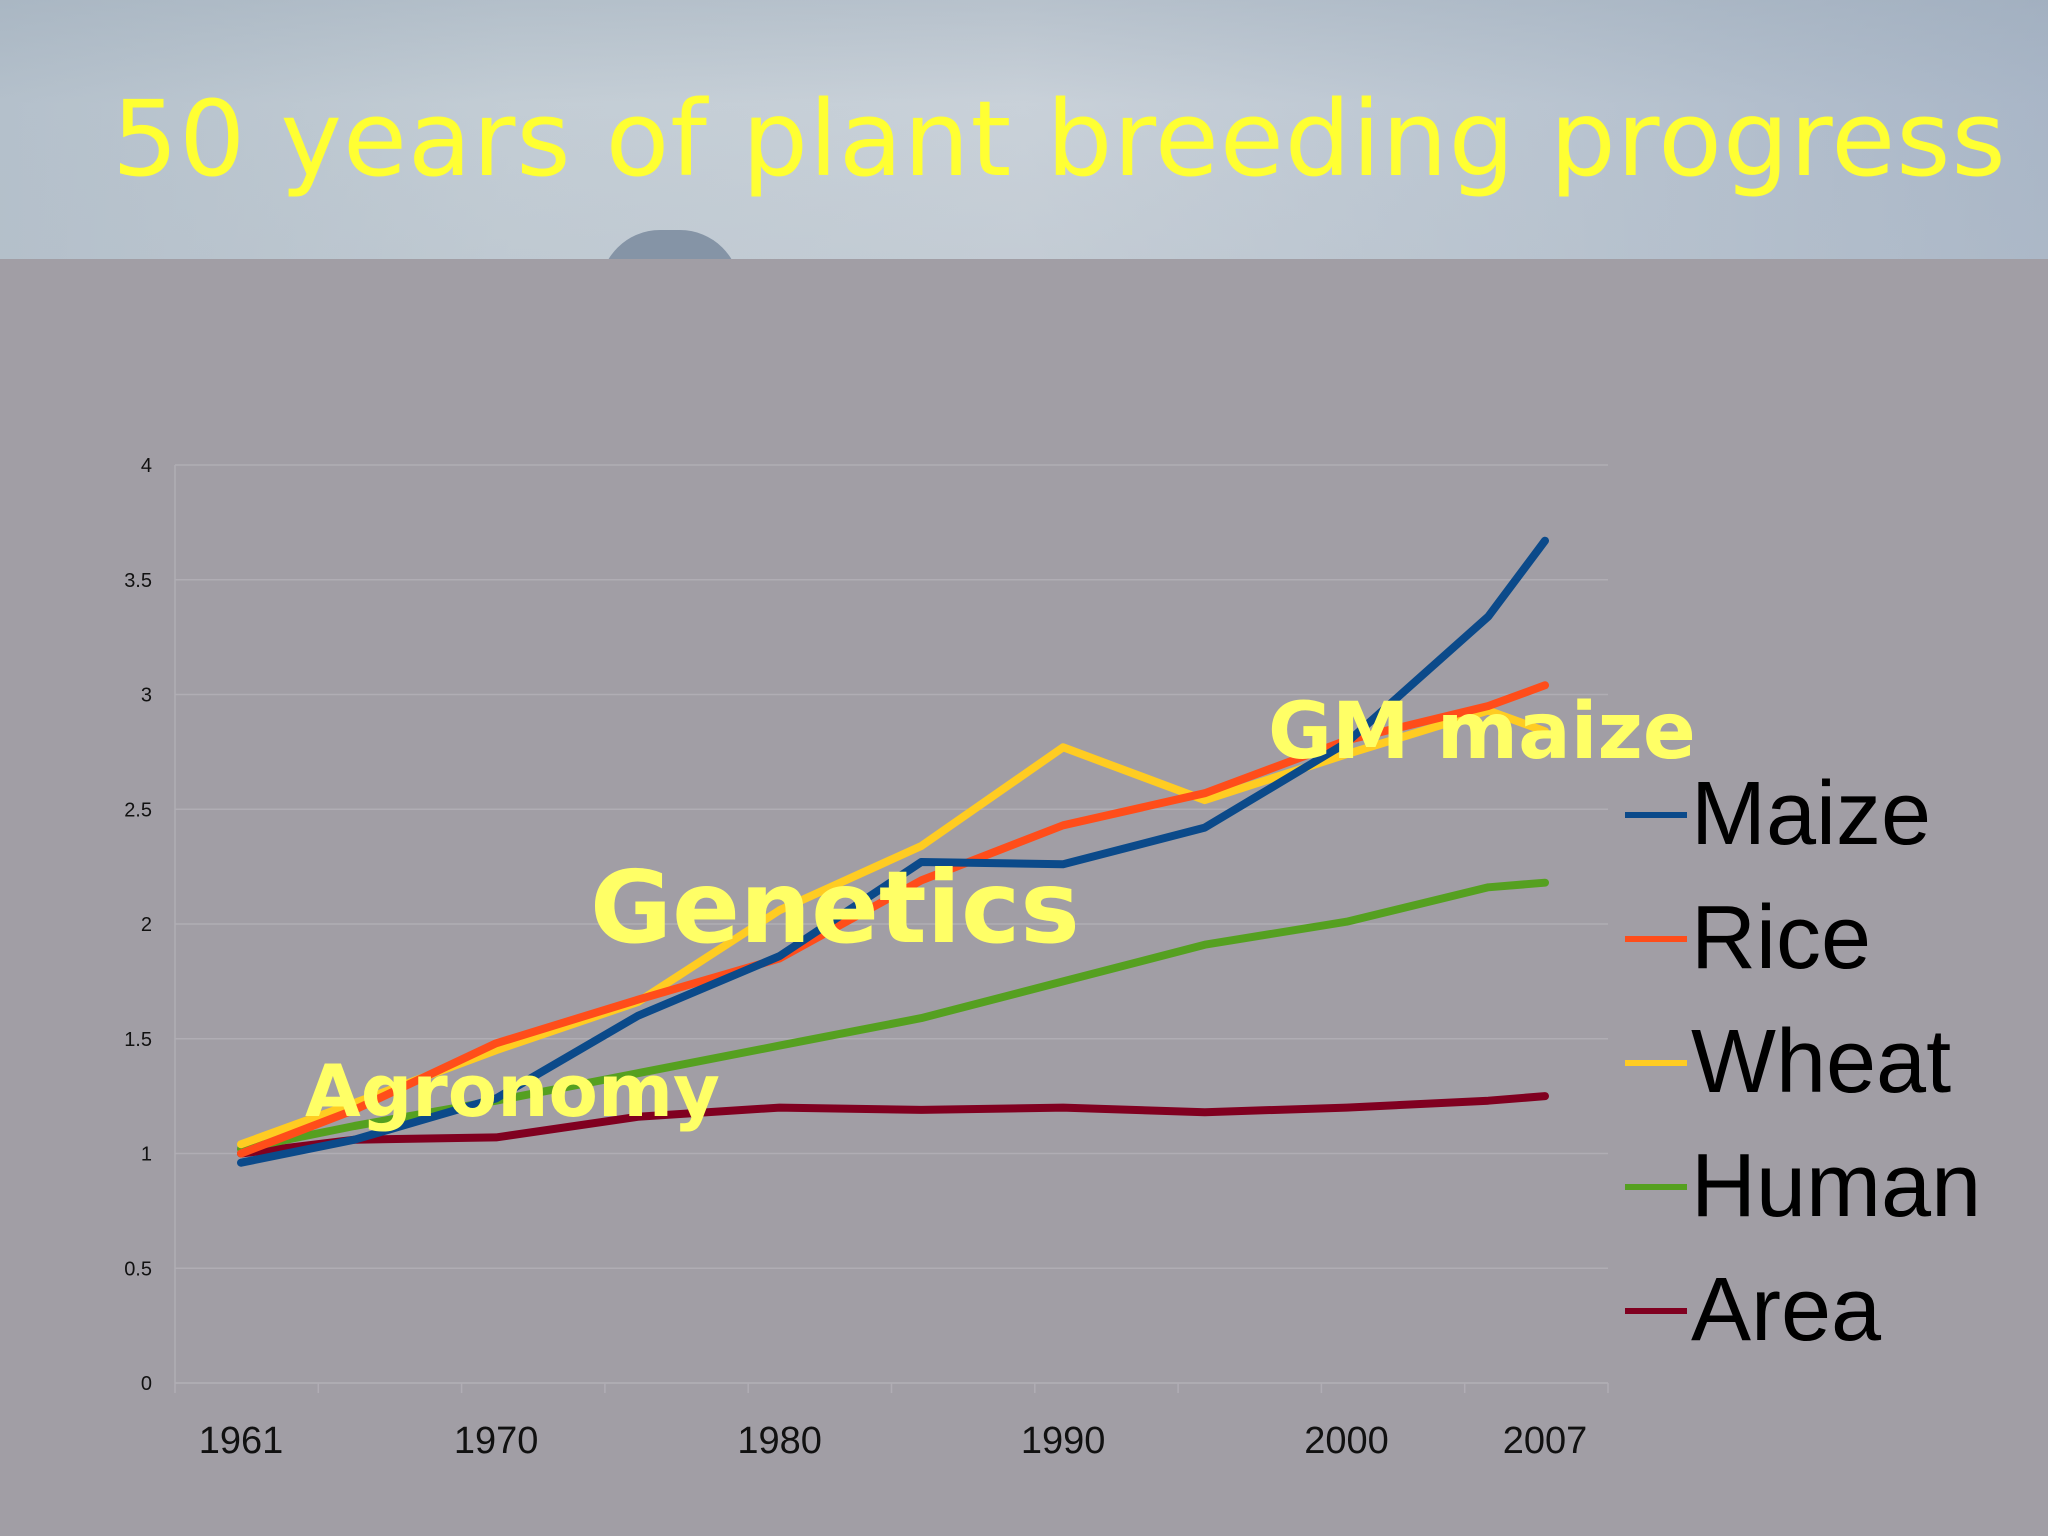  I want to click on y-tick-label: 2.5, so click(138, 810).